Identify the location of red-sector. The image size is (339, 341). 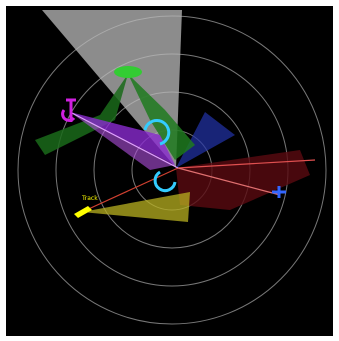
(243, 180).